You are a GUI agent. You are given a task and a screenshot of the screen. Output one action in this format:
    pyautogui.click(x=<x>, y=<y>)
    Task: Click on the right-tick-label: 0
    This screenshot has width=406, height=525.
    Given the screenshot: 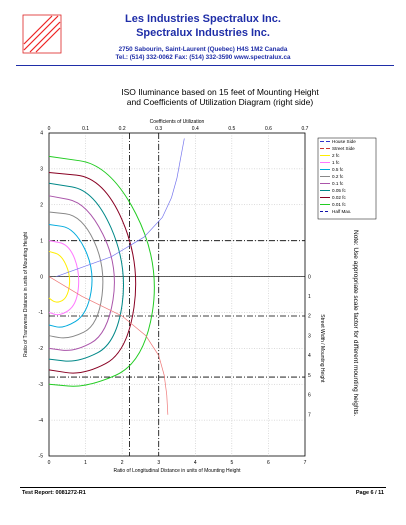 What is the action you would take?
    pyautogui.click(x=309, y=277)
    